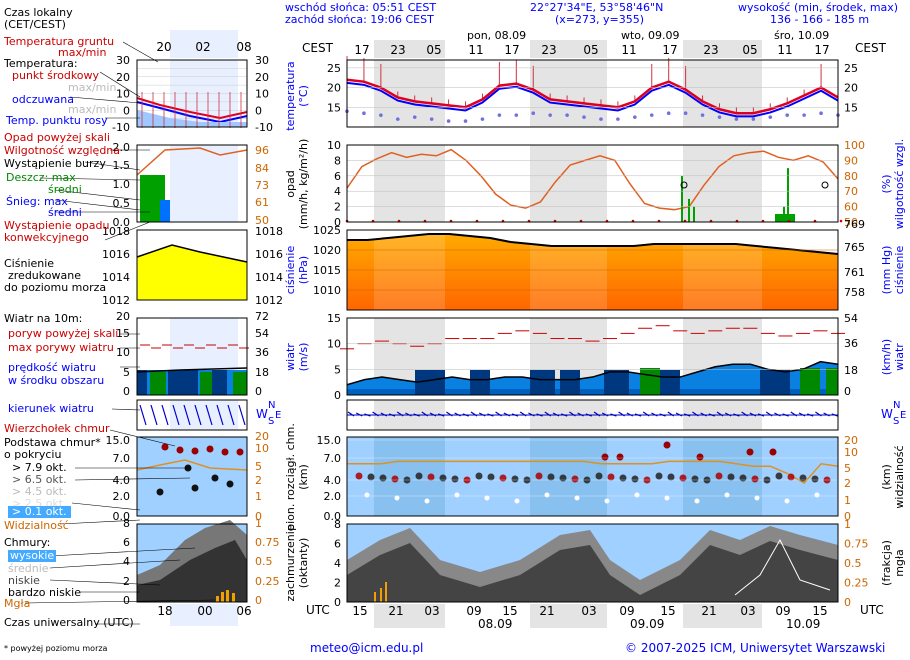  Describe the element at coordinates (290, 270) in the screenshot. I see `axis-press-title: ciśnienie` at that location.